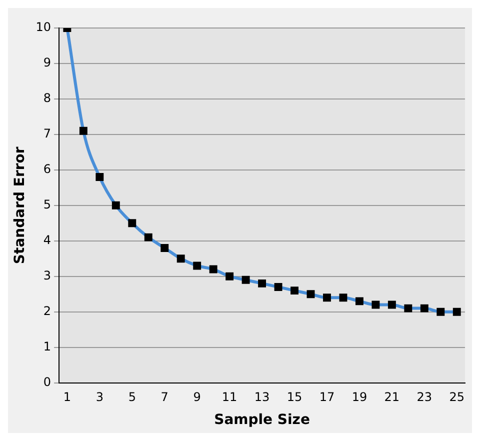 This screenshot has height=441, width=480. Describe the element at coordinates (262, 397) in the screenshot. I see `x-tick-label: 13` at that location.